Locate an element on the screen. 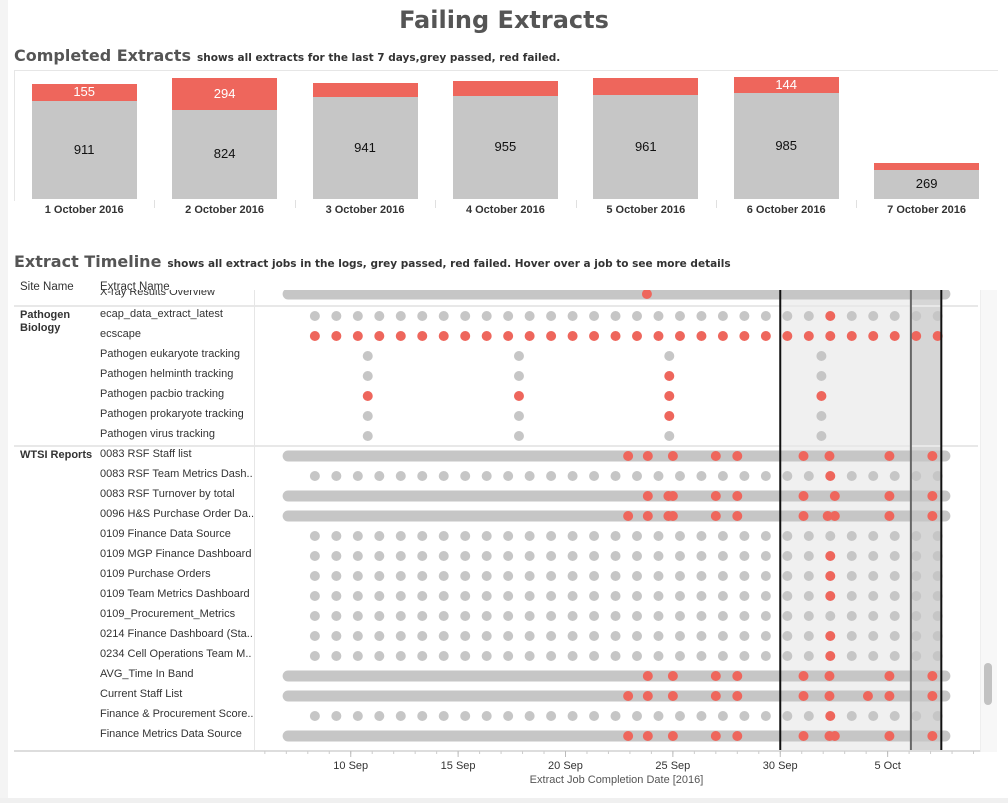  extract-name: Pathogen pacbio tracking is located at coordinates (162, 394).